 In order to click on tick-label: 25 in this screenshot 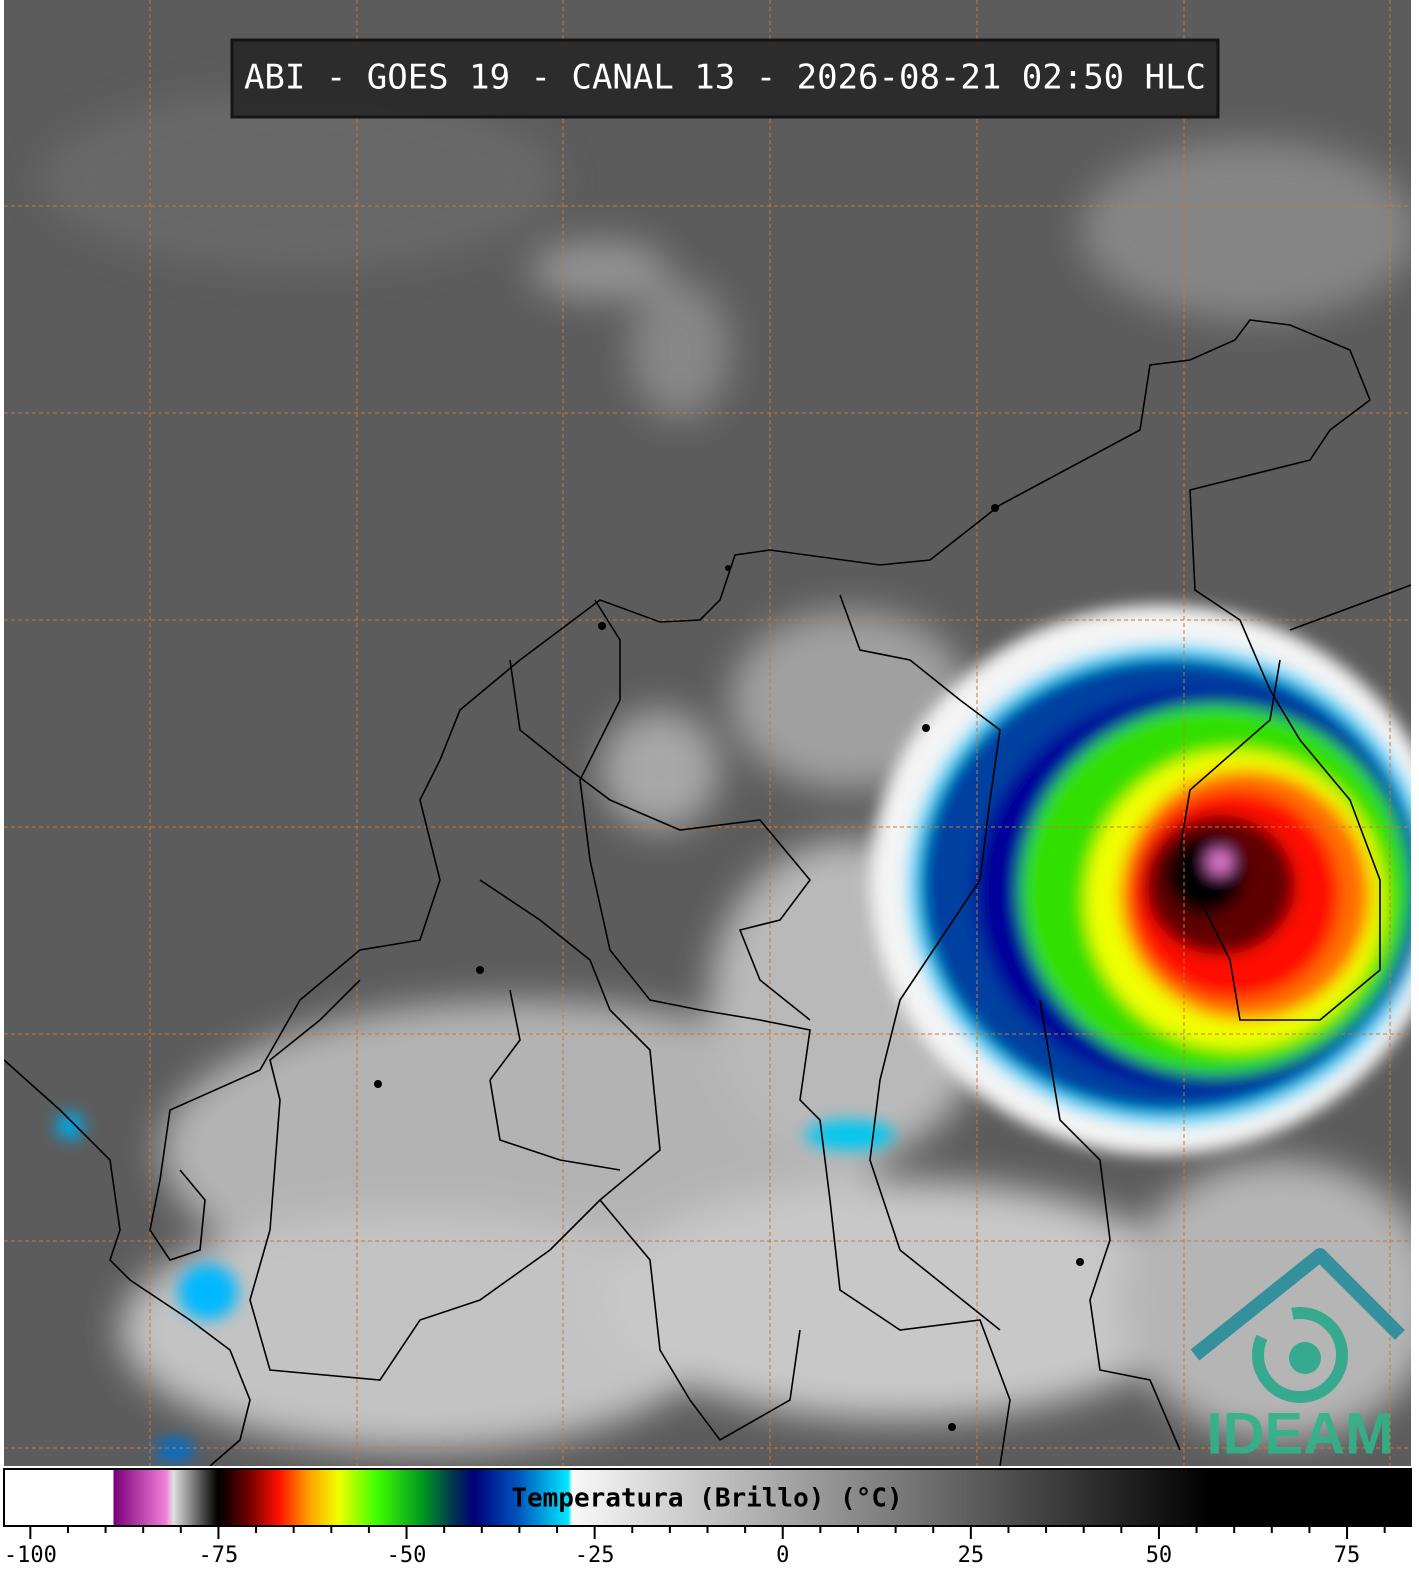, I will do `click(971, 1555)`.